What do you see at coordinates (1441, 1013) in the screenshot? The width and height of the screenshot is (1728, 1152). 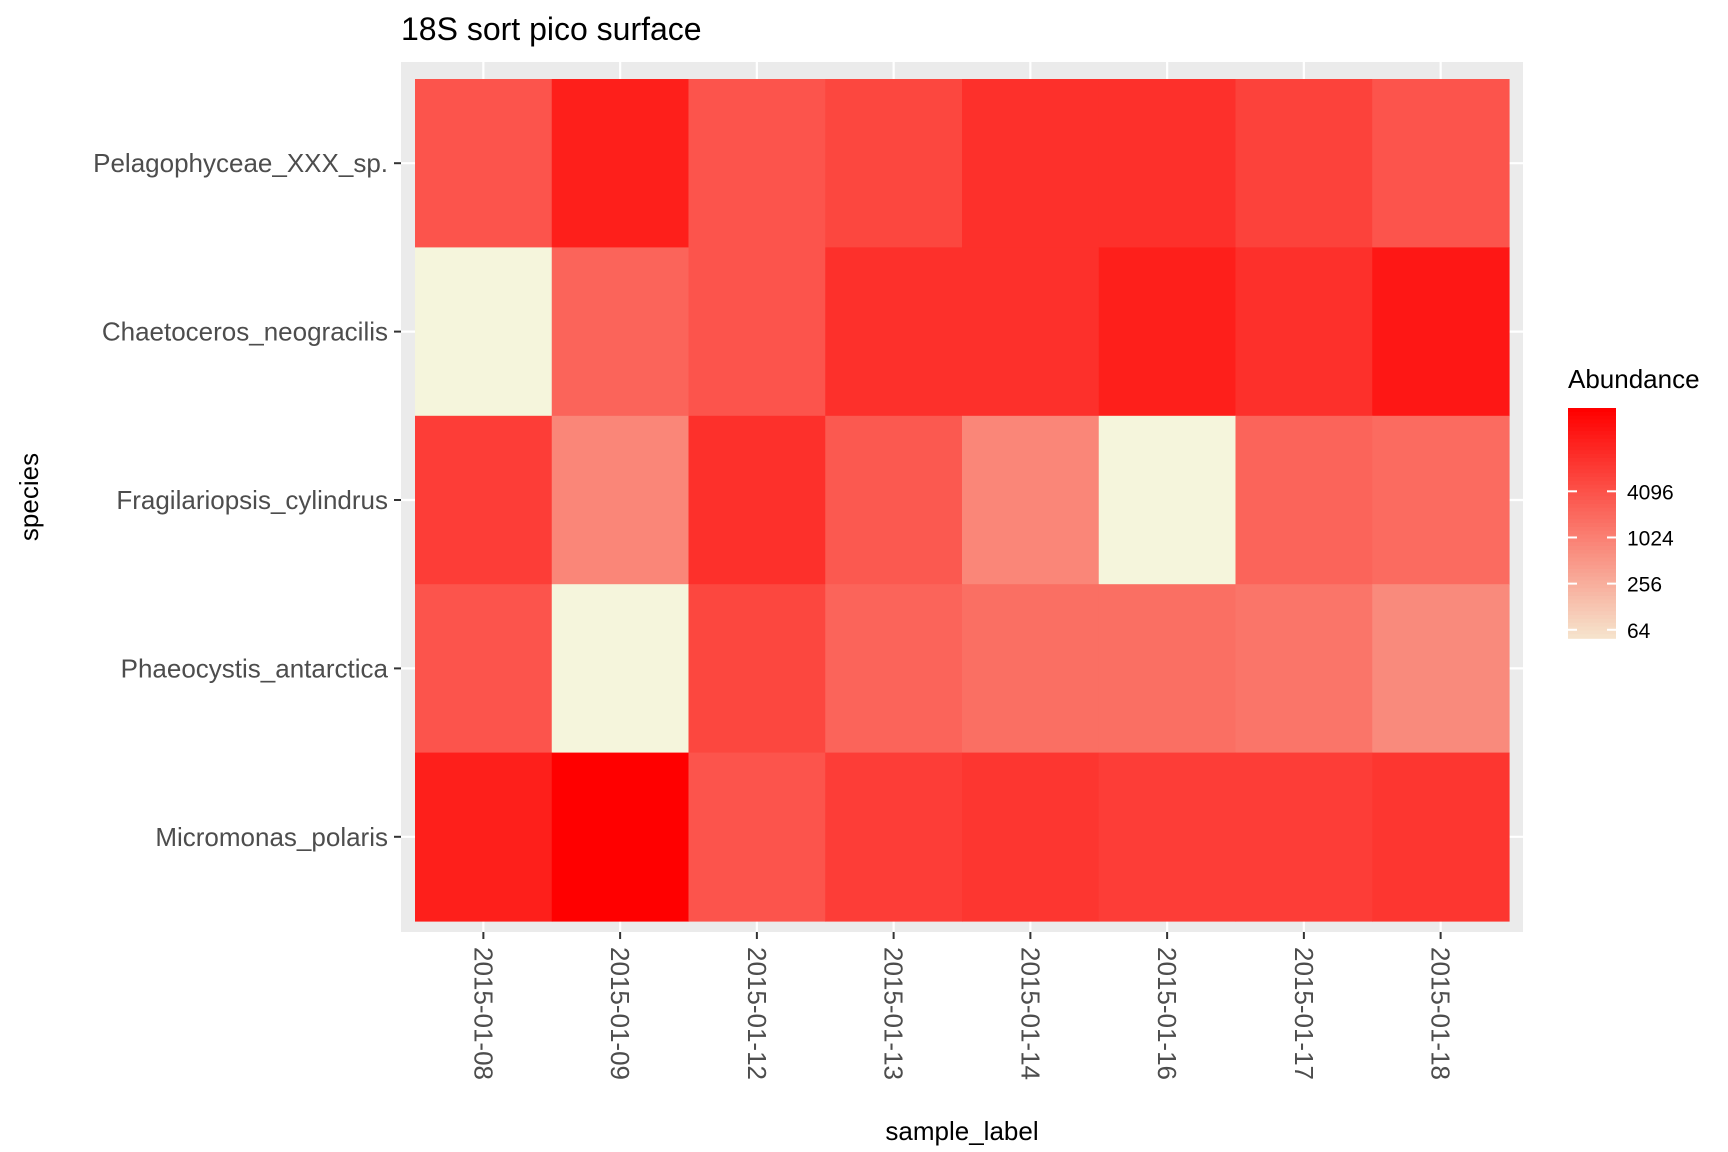 I see `x-tick-label: 2015-01-18` at bounding box center [1441, 1013].